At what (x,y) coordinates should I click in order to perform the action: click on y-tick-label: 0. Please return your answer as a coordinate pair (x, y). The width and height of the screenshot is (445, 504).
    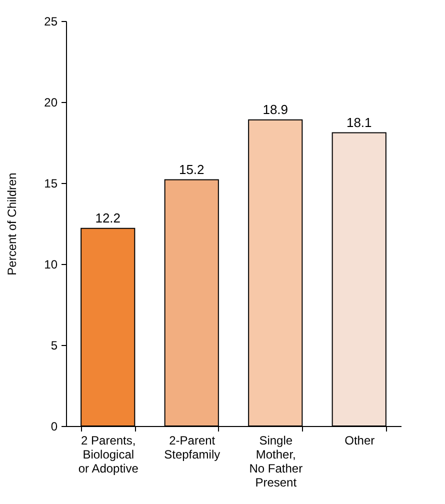
    Looking at the image, I should click on (54, 427).